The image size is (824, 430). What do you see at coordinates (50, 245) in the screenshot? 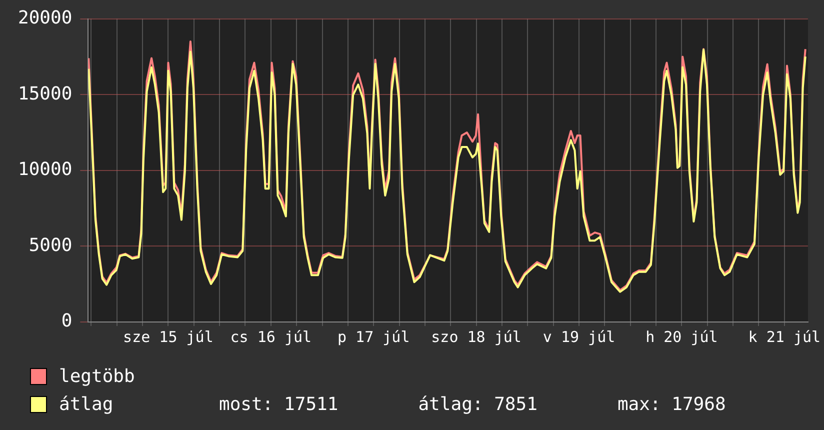
I see `y-tick-label: 5000` at bounding box center [50, 245].